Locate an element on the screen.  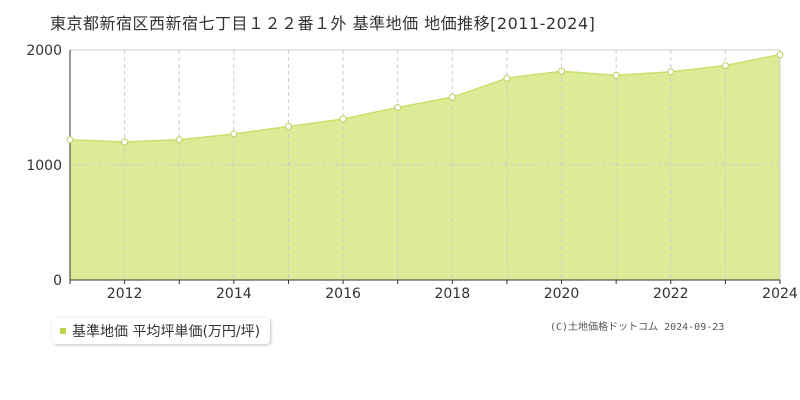
y-tick-label: 0 is located at coordinates (57, 281).